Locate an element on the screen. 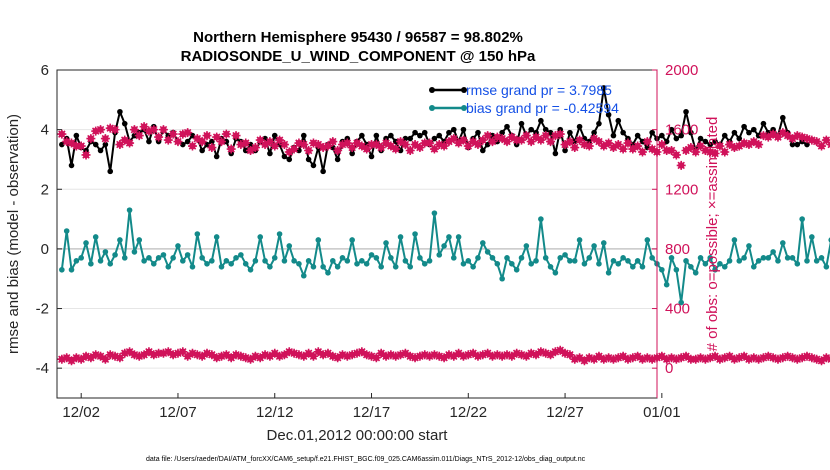 The image size is (830, 470). y-axis-label-right: # of obs: o=possible; ×=assimilated is located at coordinates (712, 234).